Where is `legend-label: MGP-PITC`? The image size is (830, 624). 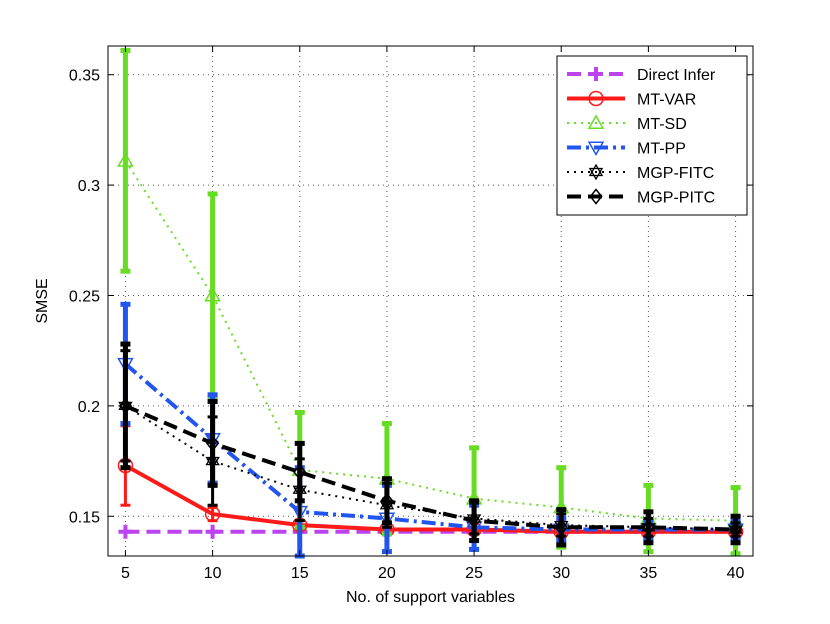 legend-label: MGP-PITC is located at coordinates (676, 198).